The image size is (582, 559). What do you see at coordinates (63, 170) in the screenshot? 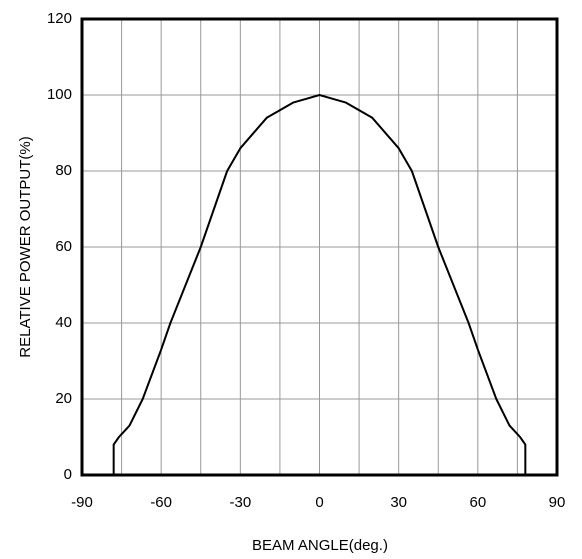
I see `y-tick-label: 80` at bounding box center [63, 170].